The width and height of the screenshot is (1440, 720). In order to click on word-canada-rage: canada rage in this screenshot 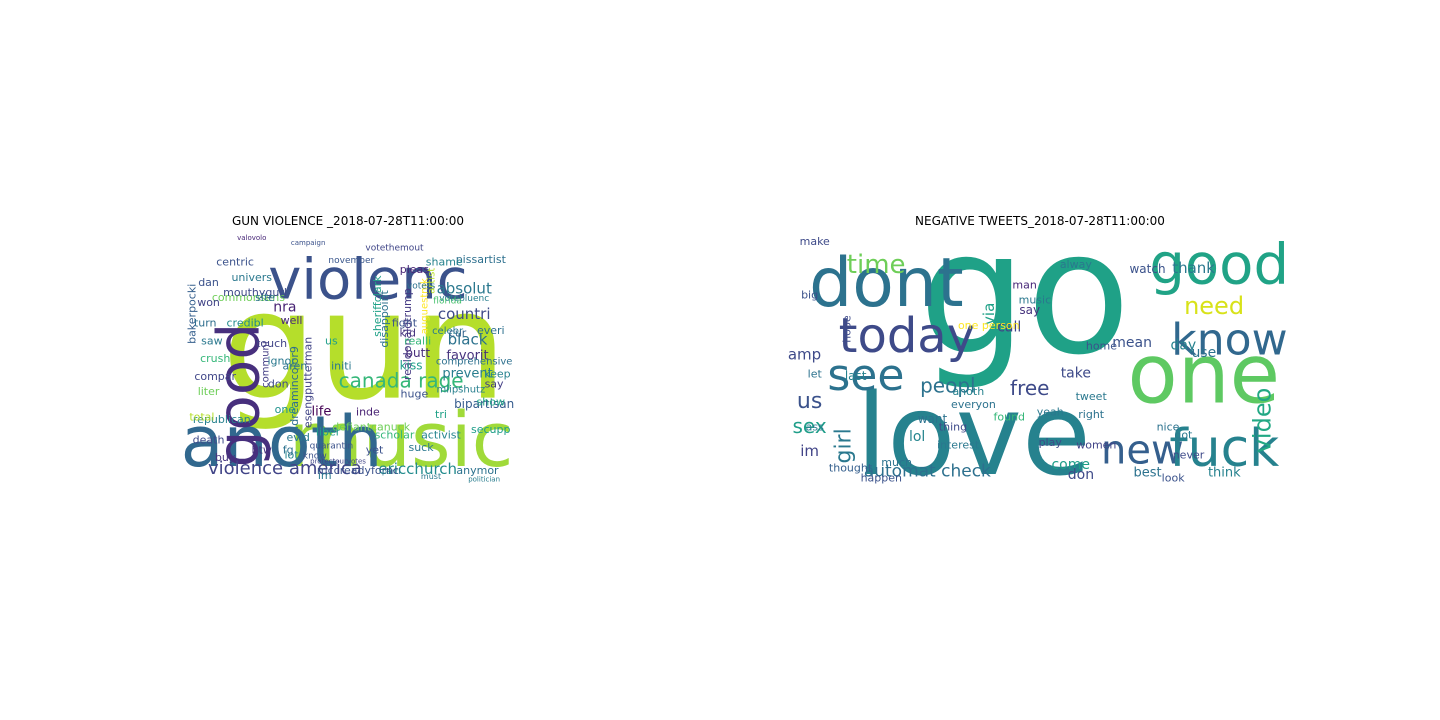, I will do `click(401, 380)`.